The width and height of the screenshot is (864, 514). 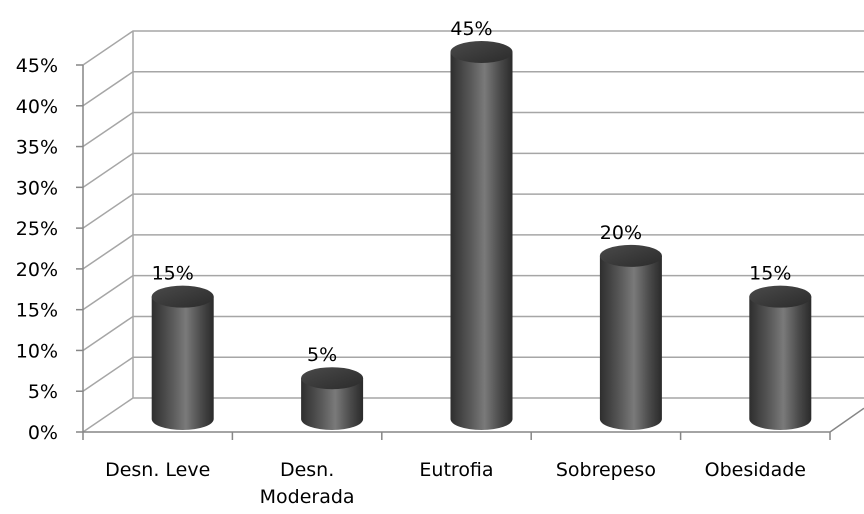 I want to click on data-label: 5%, so click(x=322, y=355).